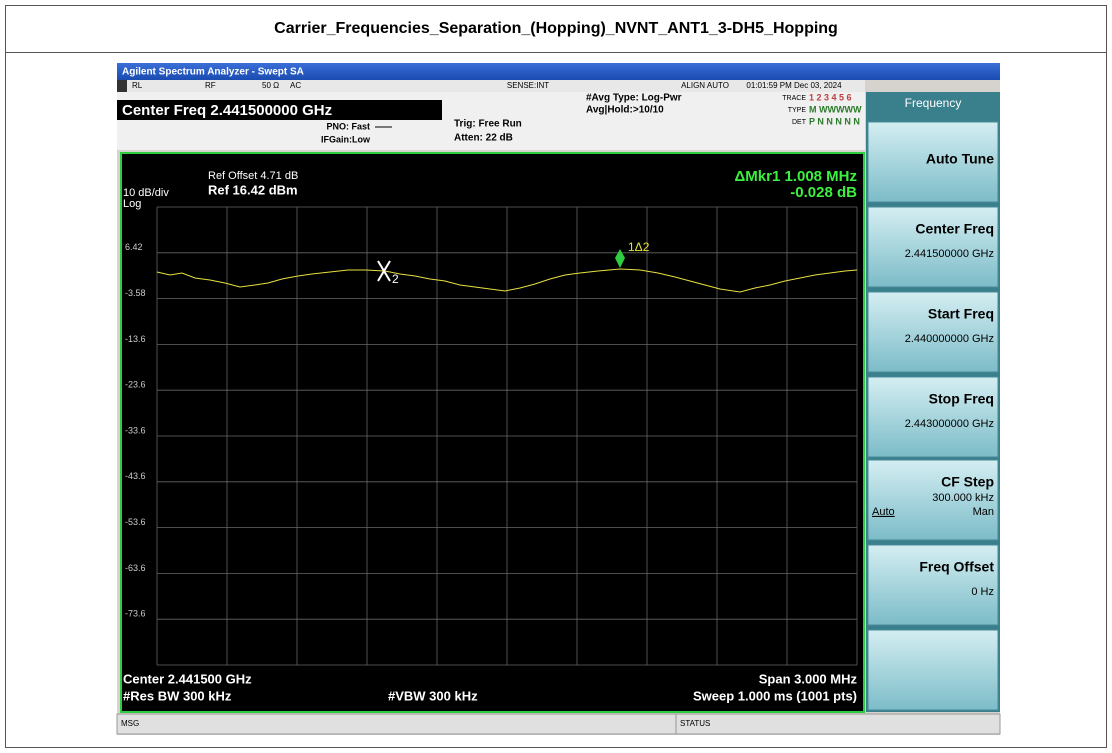 The image size is (1112, 753). What do you see at coordinates (491, 86) in the screenshot?
I see `status-row` at bounding box center [491, 86].